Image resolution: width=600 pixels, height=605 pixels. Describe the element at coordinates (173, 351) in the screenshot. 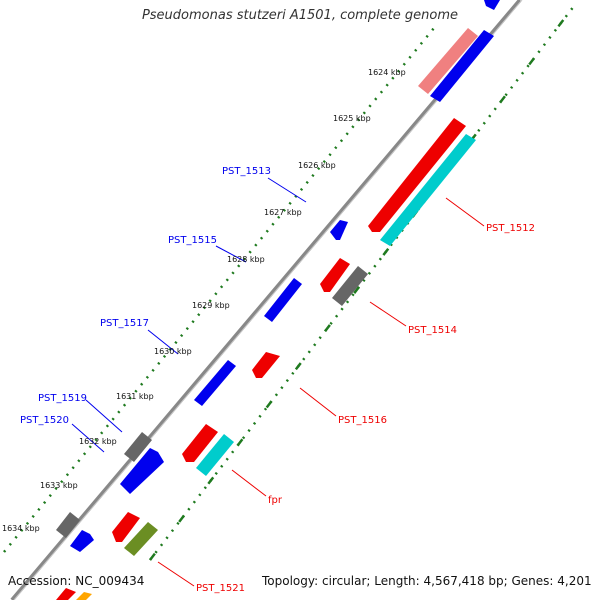

I see `kbp-label: 1630 kbp` at that location.